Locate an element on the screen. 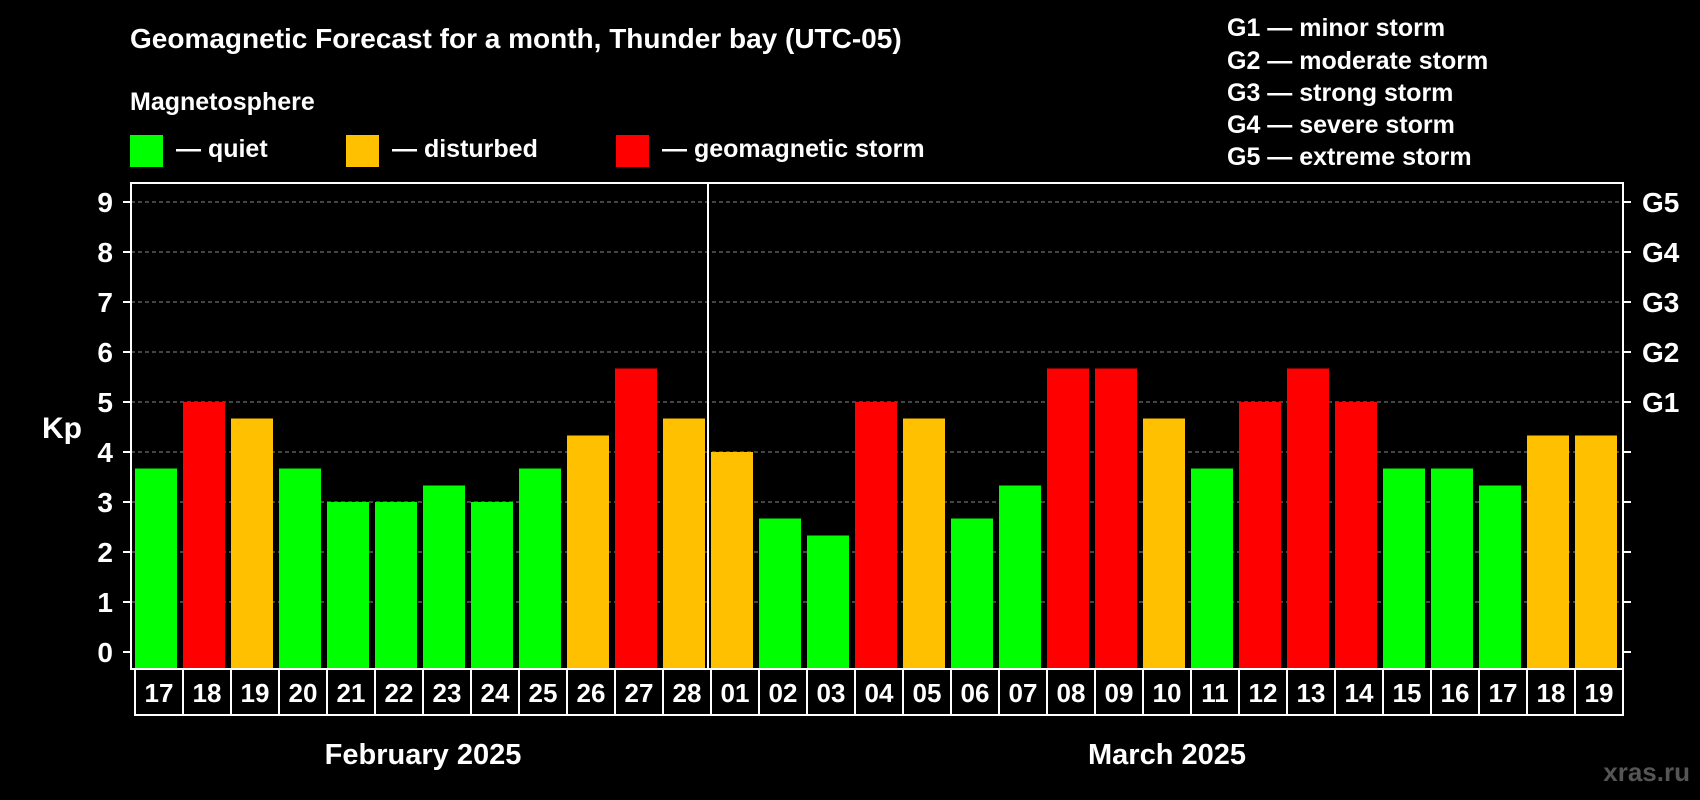  y-tick-label: 0 is located at coordinates (105, 652).